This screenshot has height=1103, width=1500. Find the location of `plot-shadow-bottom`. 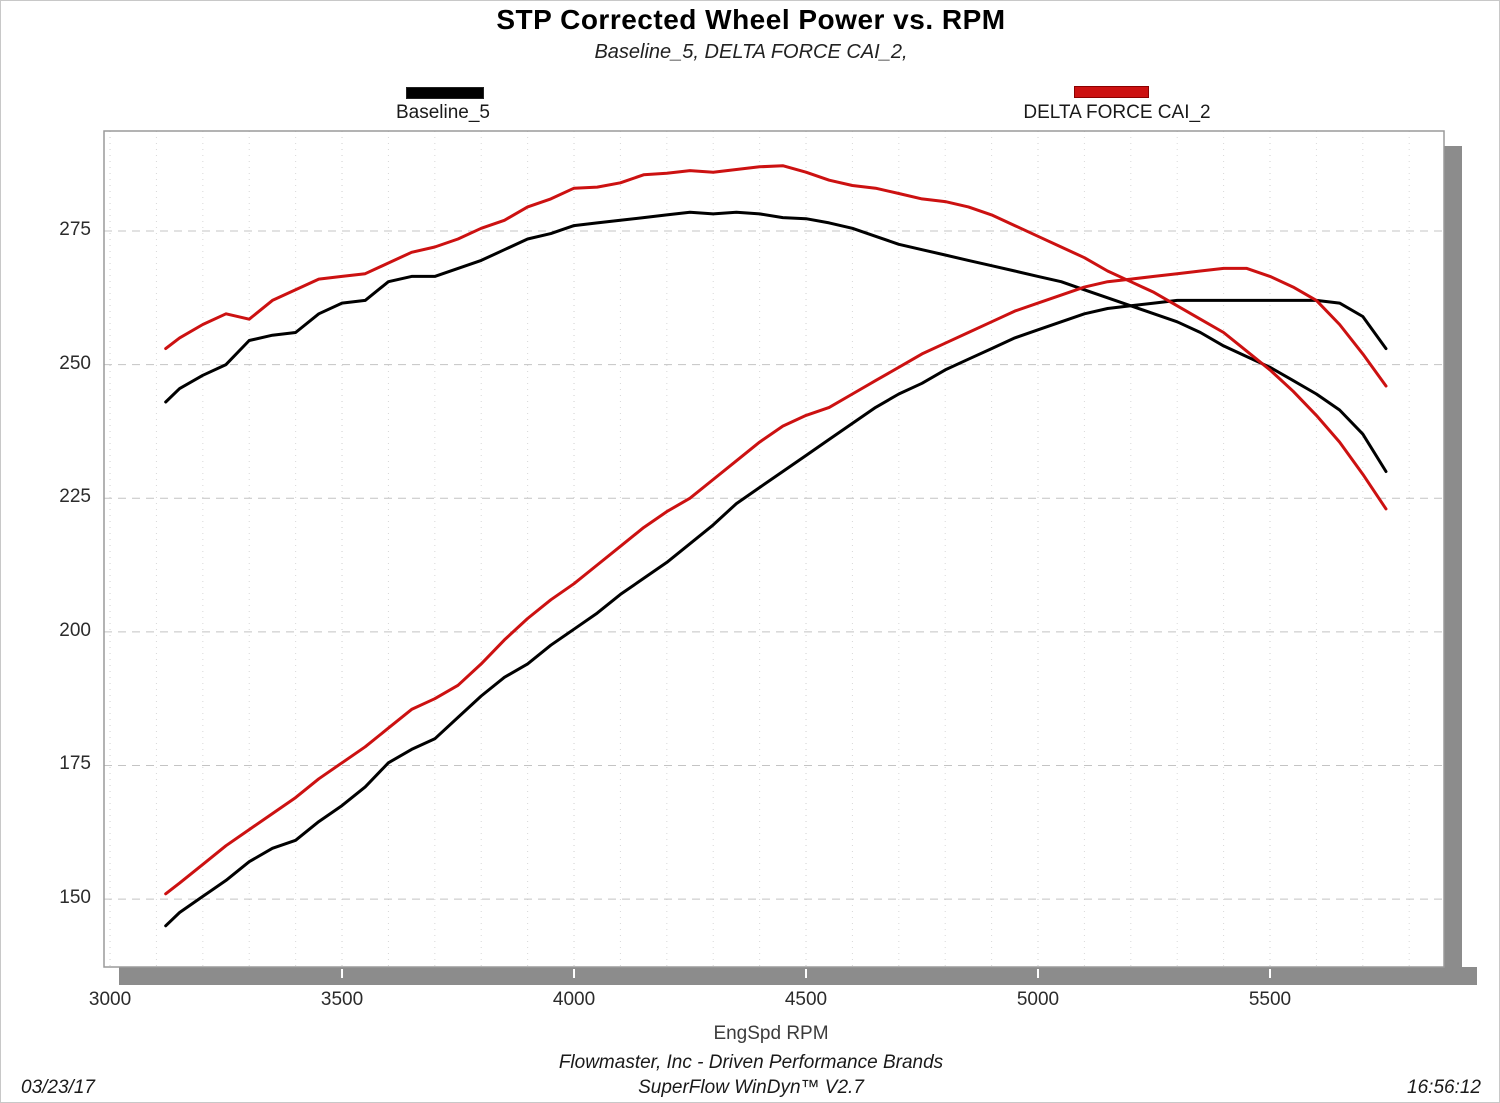

plot-shadow-bottom is located at coordinates (798, 976).